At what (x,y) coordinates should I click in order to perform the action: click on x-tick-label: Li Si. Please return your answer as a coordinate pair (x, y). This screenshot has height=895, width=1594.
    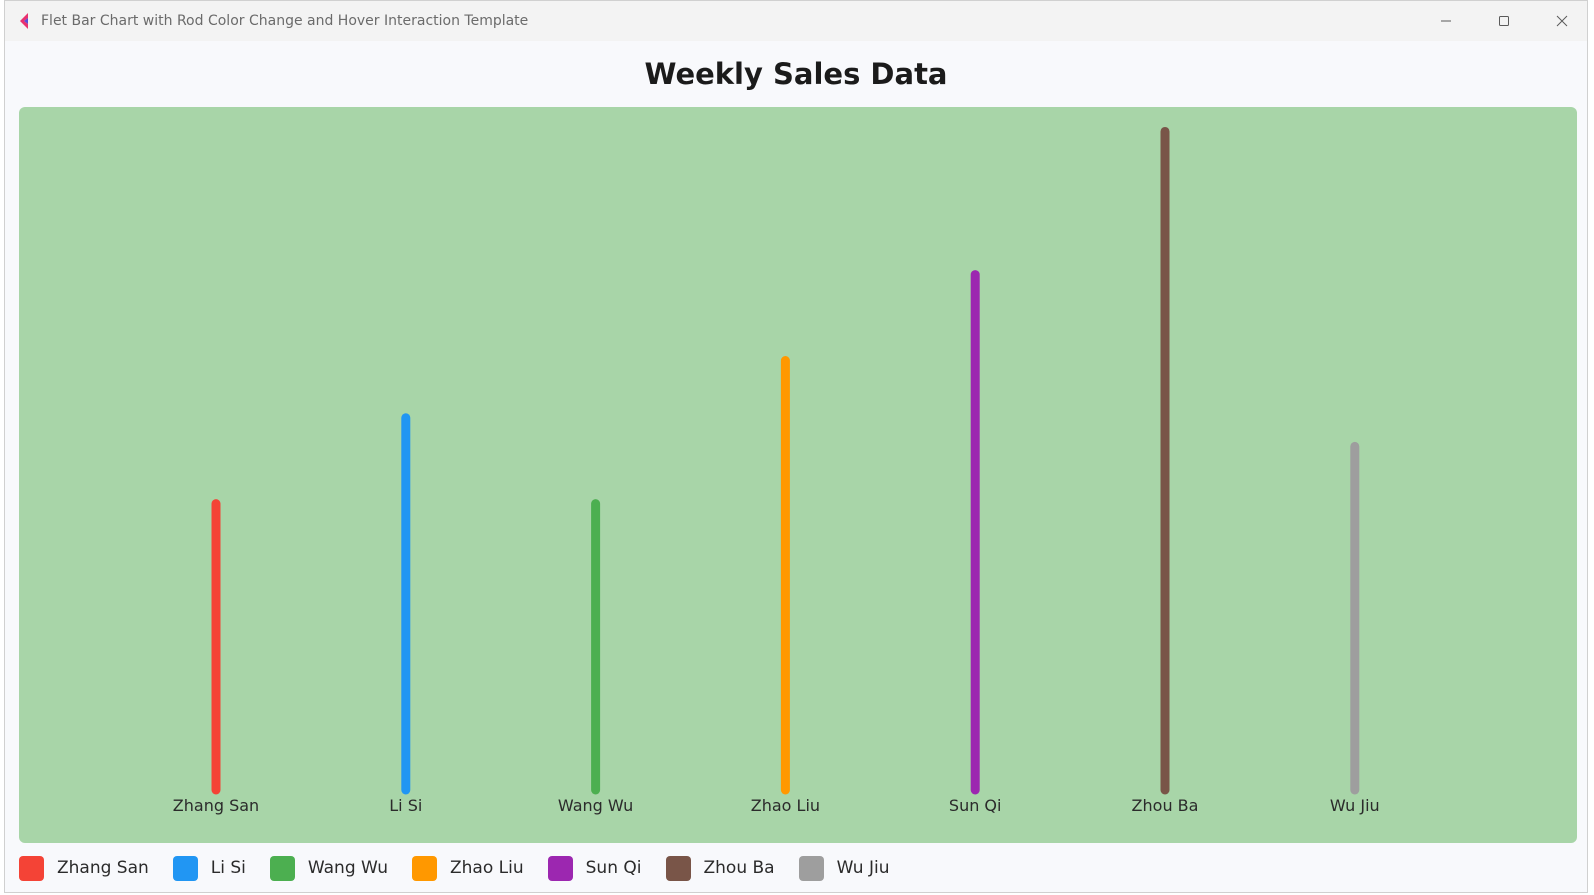
    Looking at the image, I should click on (405, 805).